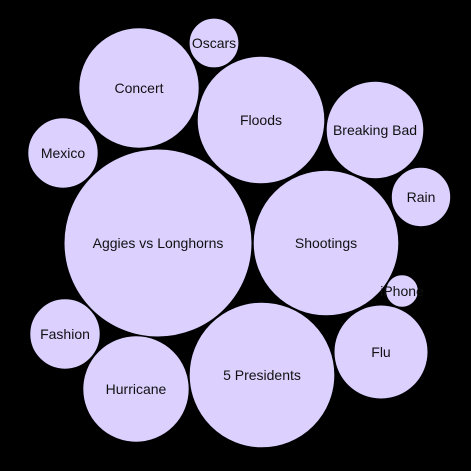 This screenshot has width=471, height=471. I want to click on bubble-flu, so click(381, 352).